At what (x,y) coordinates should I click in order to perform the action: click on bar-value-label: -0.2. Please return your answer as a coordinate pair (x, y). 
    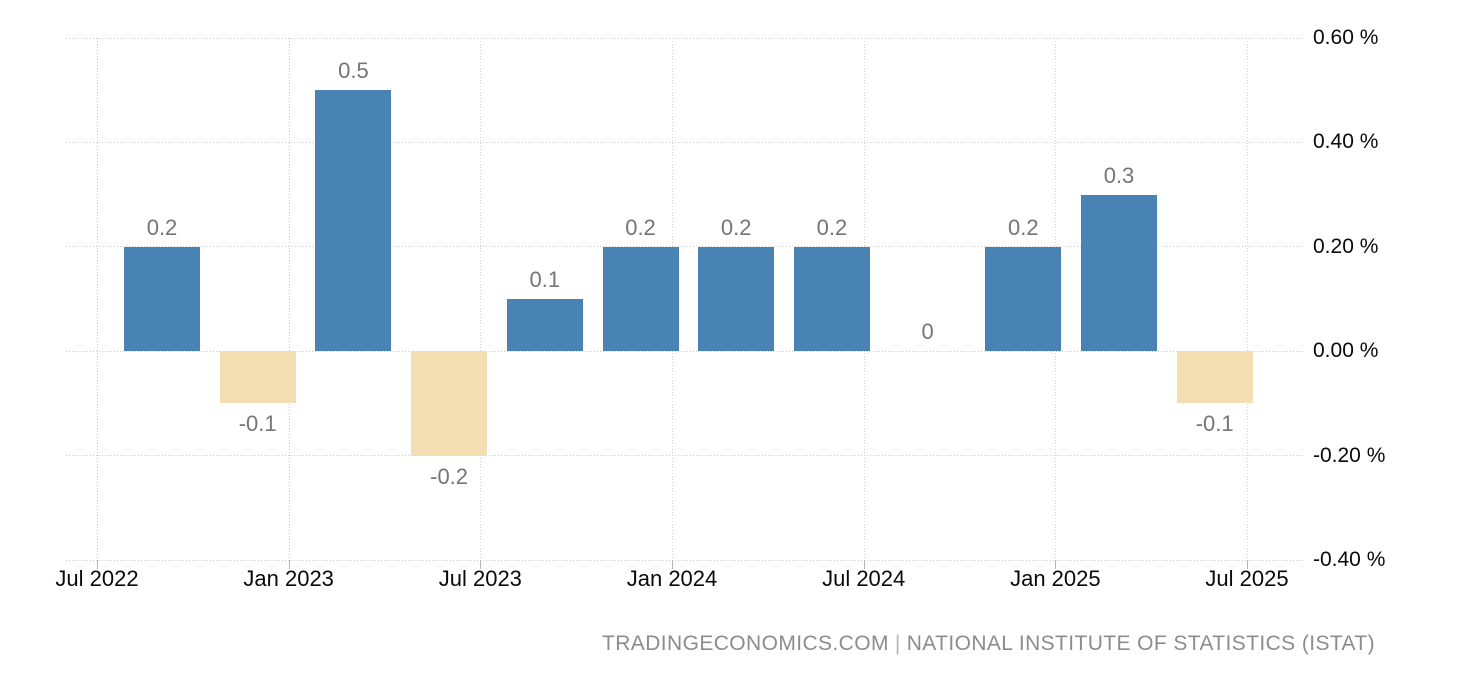
    Looking at the image, I should click on (449, 476).